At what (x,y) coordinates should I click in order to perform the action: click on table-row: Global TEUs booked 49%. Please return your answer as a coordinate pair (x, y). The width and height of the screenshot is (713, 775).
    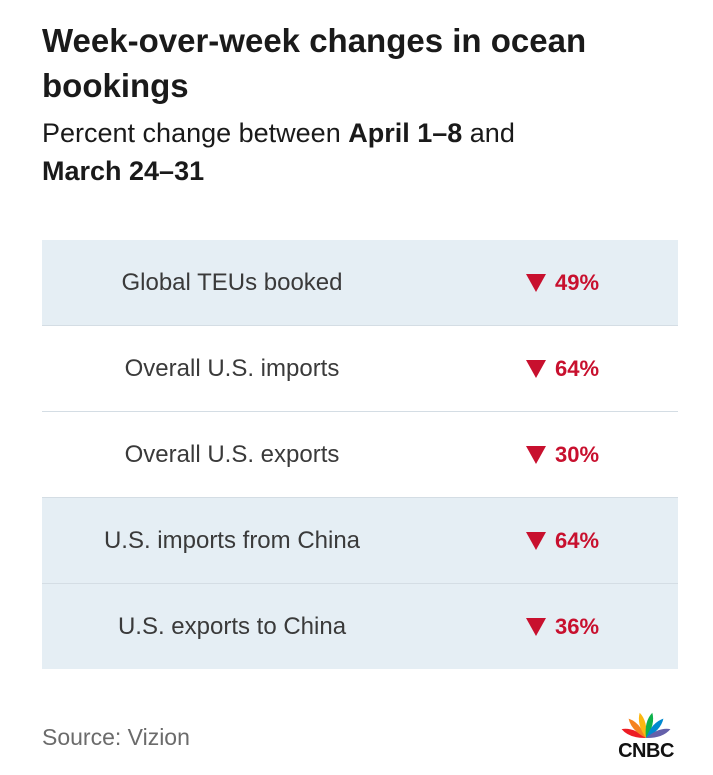
    Looking at the image, I should click on (360, 283).